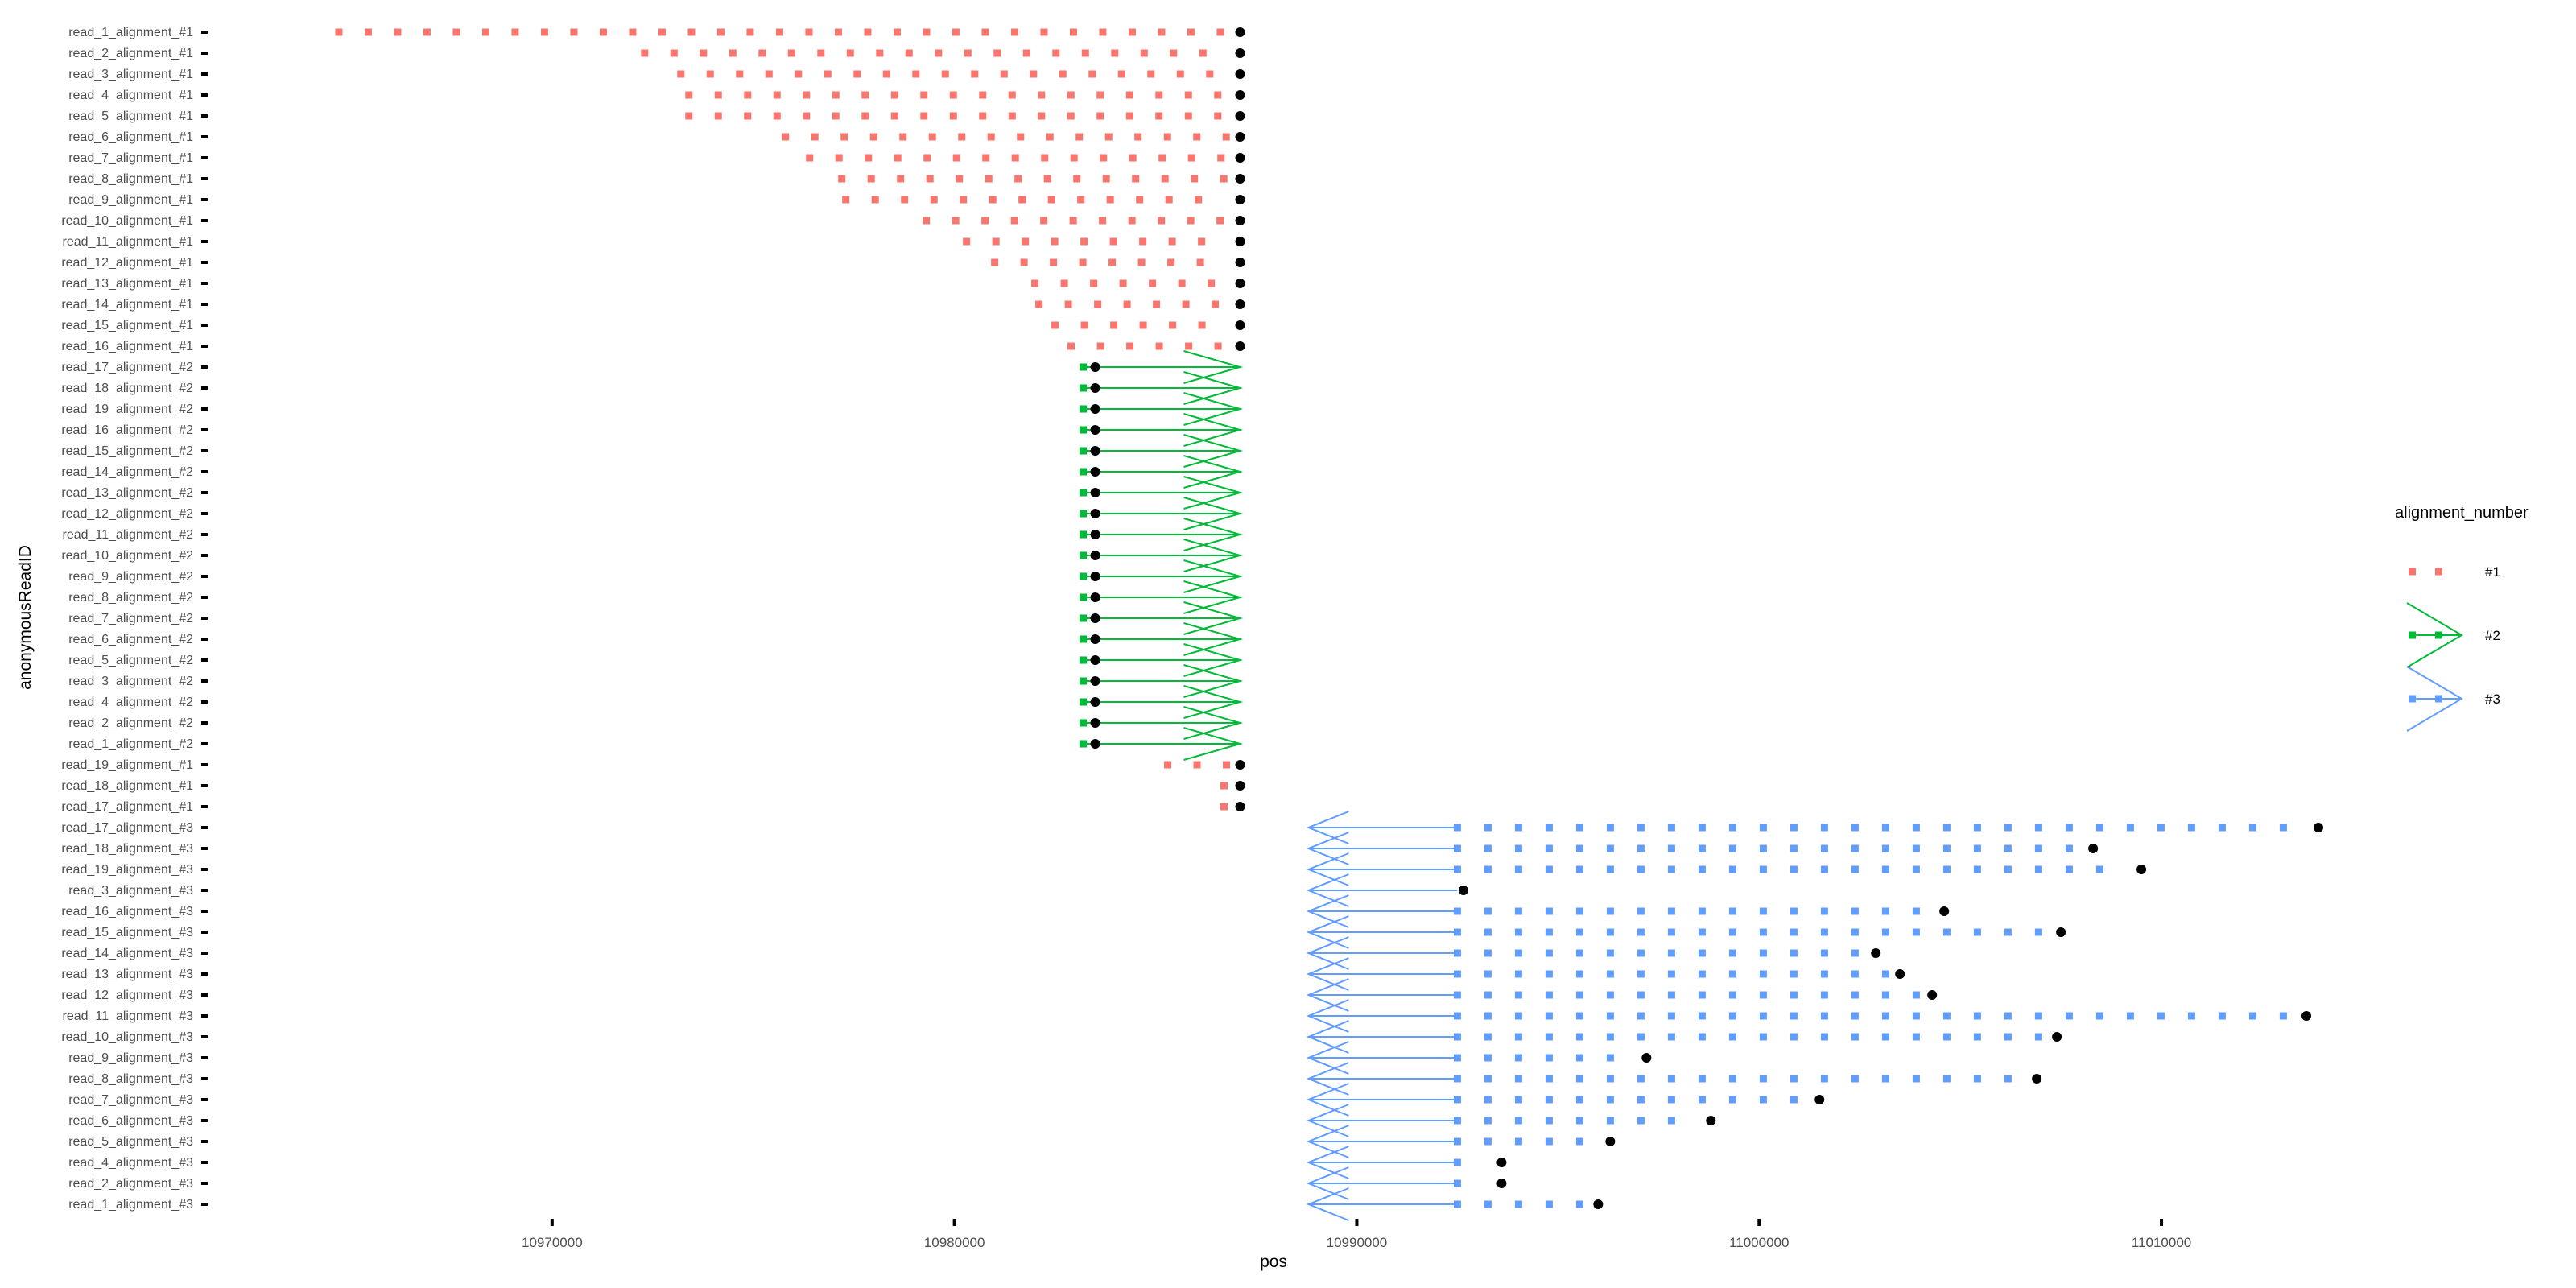 Image resolution: width=2576 pixels, height=1288 pixels. Describe the element at coordinates (128, 242) in the screenshot. I see `y-tick-label: read_11_alignment_#1` at that location.